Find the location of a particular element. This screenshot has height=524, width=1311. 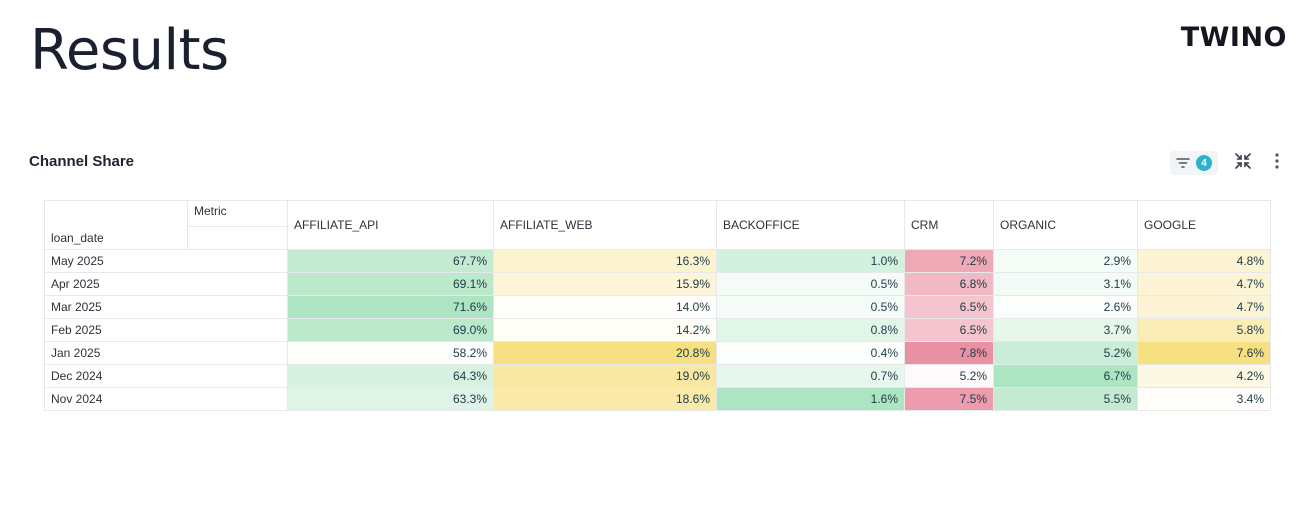

table-cell: 0.4% is located at coordinates (810, 353).